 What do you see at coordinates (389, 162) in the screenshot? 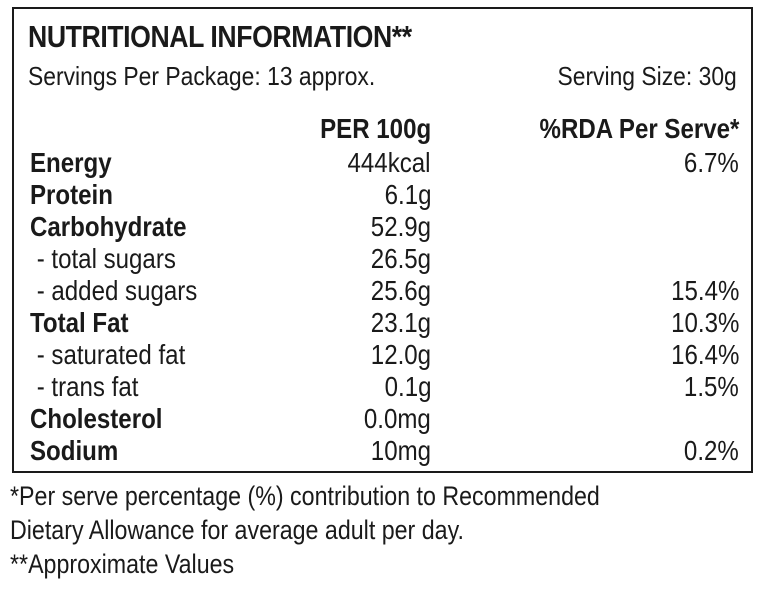
I see `nutrient-per-100g: 444kcal` at bounding box center [389, 162].